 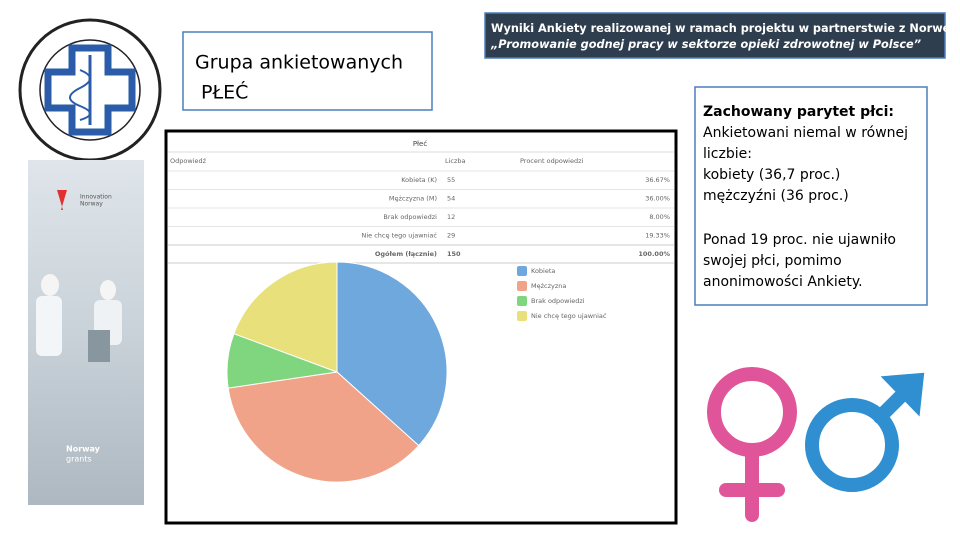 I want to click on table-cell: Kobieta (K), so click(x=419, y=180).